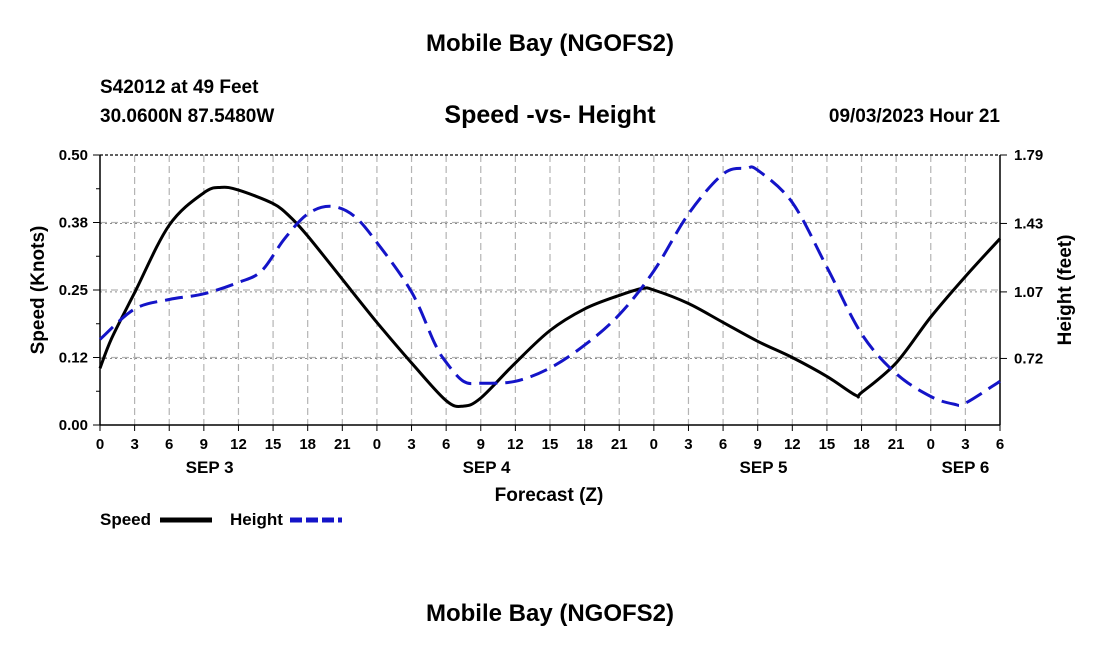 This screenshot has height=650, width=1100. What do you see at coordinates (1028, 358) in the screenshot?
I see `right-tick-label: 0.72` at bounding box center [1028, 358].